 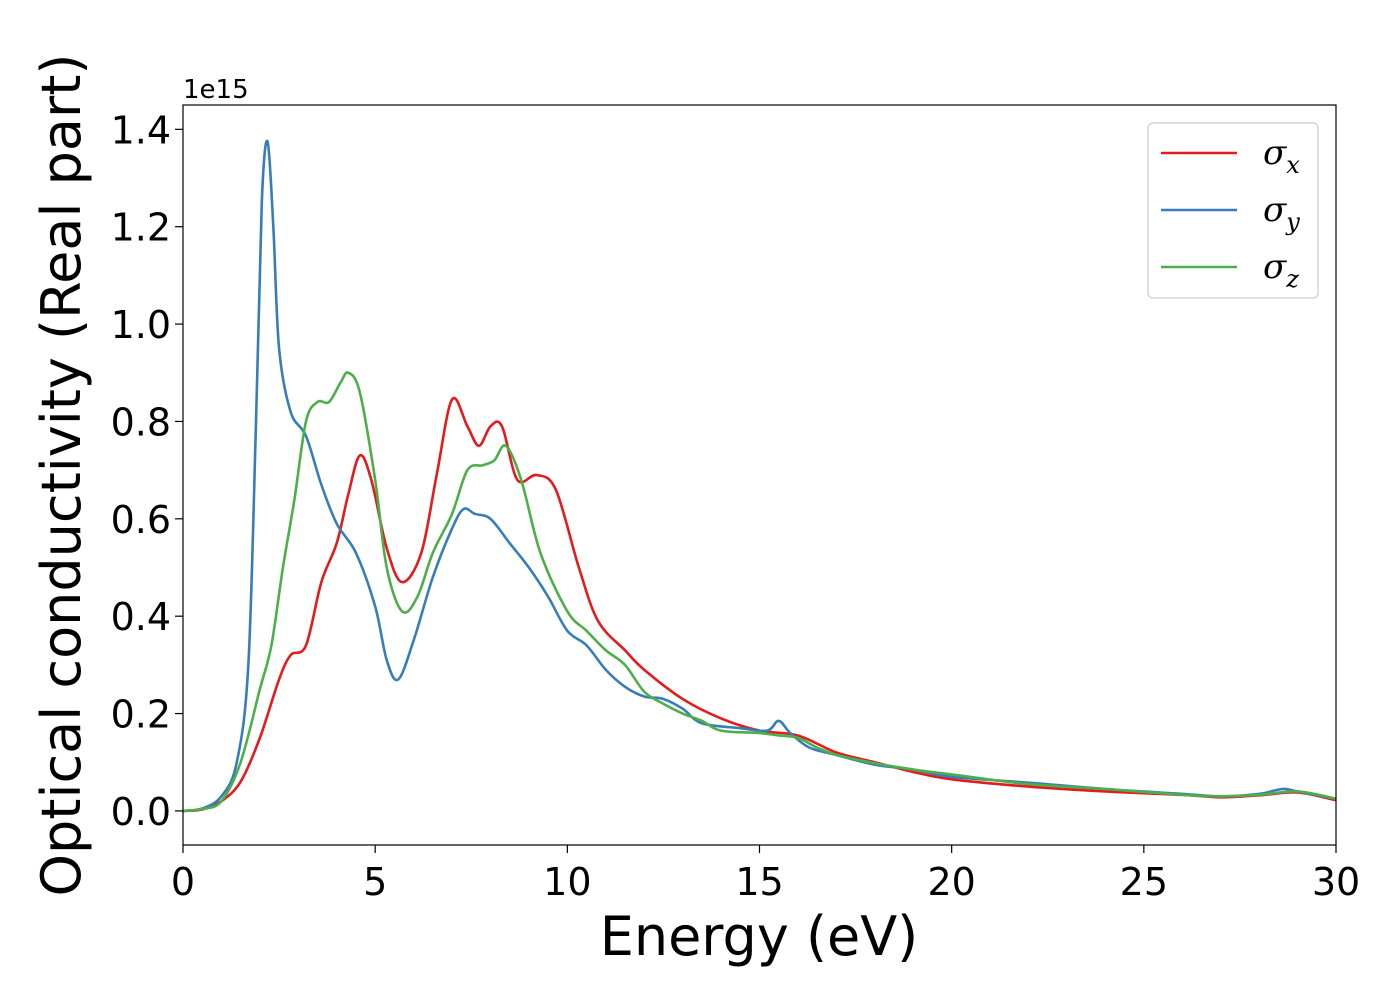 I want to click on x-axis-title: Energy (eV), so click(x=759, y=936).